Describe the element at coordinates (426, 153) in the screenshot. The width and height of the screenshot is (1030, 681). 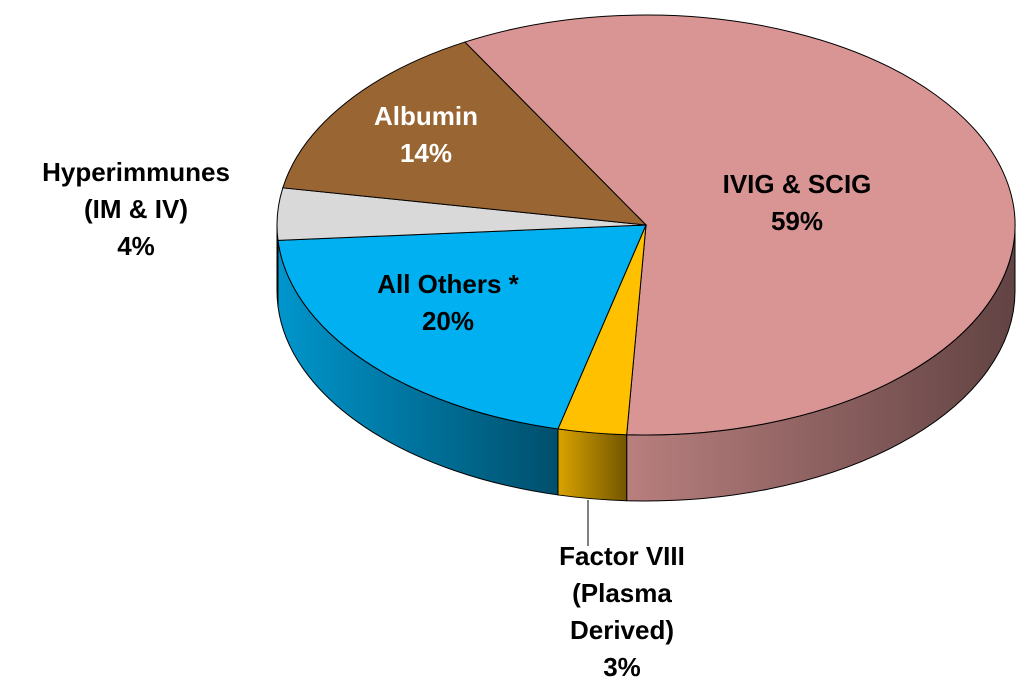
I see `value-label: 14%` at that location.